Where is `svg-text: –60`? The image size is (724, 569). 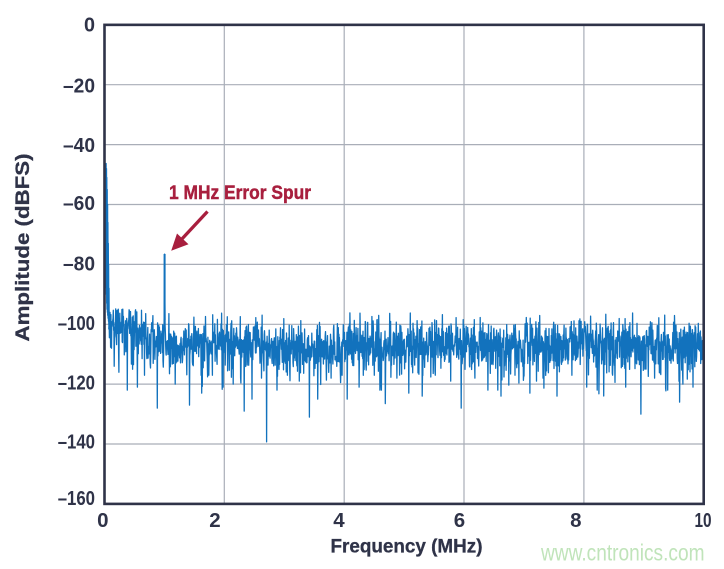 svg-text: –60 is located at coordinates (79, 203).